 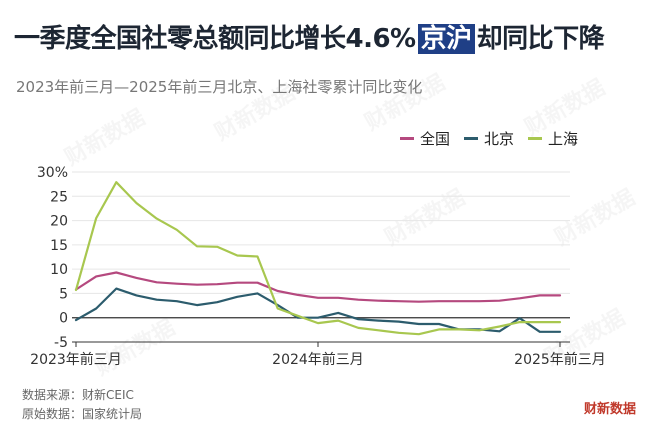 What do you see at coordinates (446, 39) in the screenshot?
I see `title-highlight: 京沪` at bounding box center [446, 39].